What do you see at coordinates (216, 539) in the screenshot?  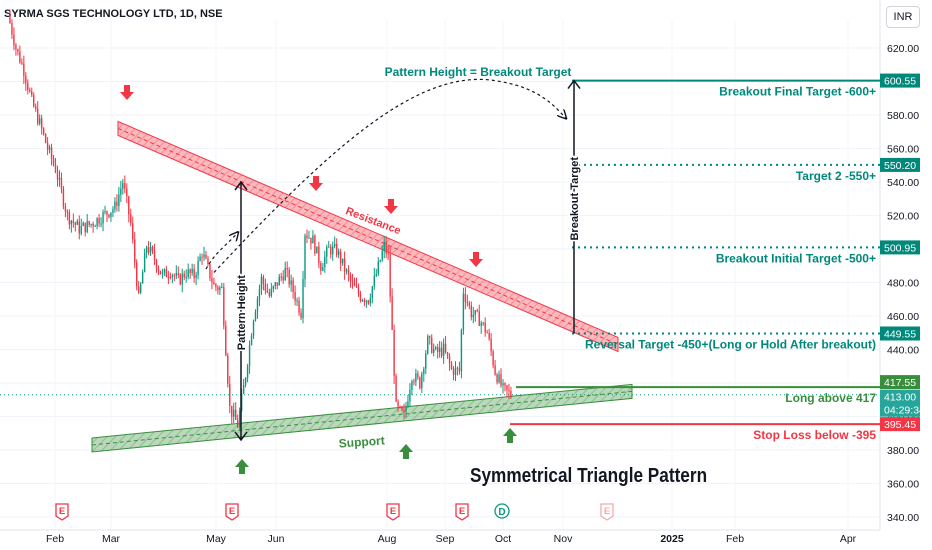 I see `x-tick-label: May` at bounding box center [216, 539].